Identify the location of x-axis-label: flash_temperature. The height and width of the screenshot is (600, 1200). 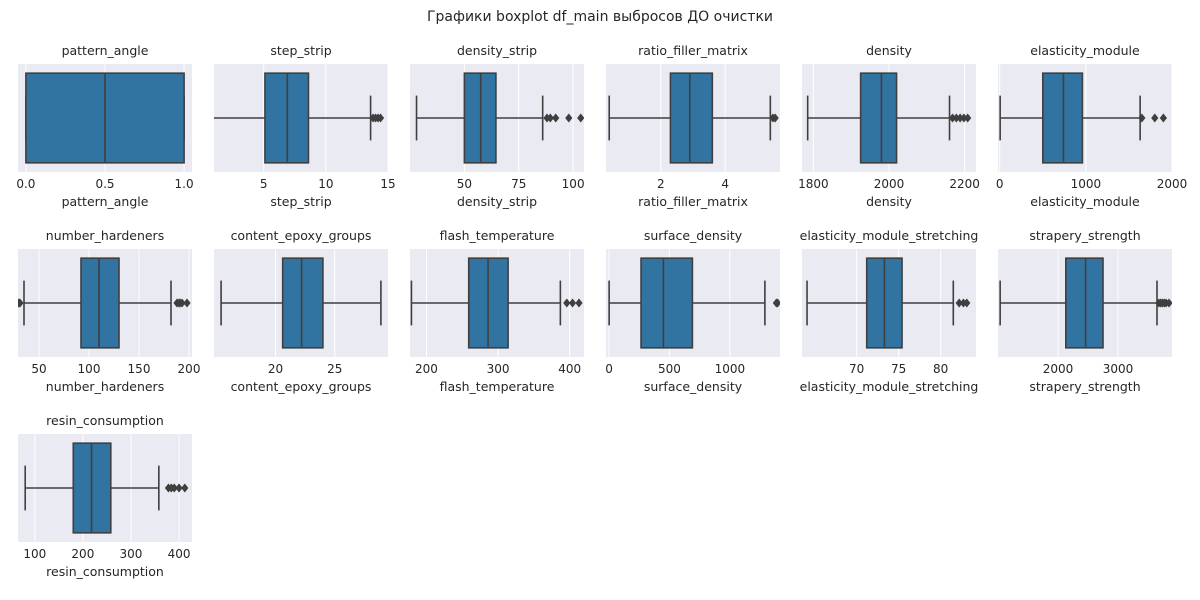
(497, 386).